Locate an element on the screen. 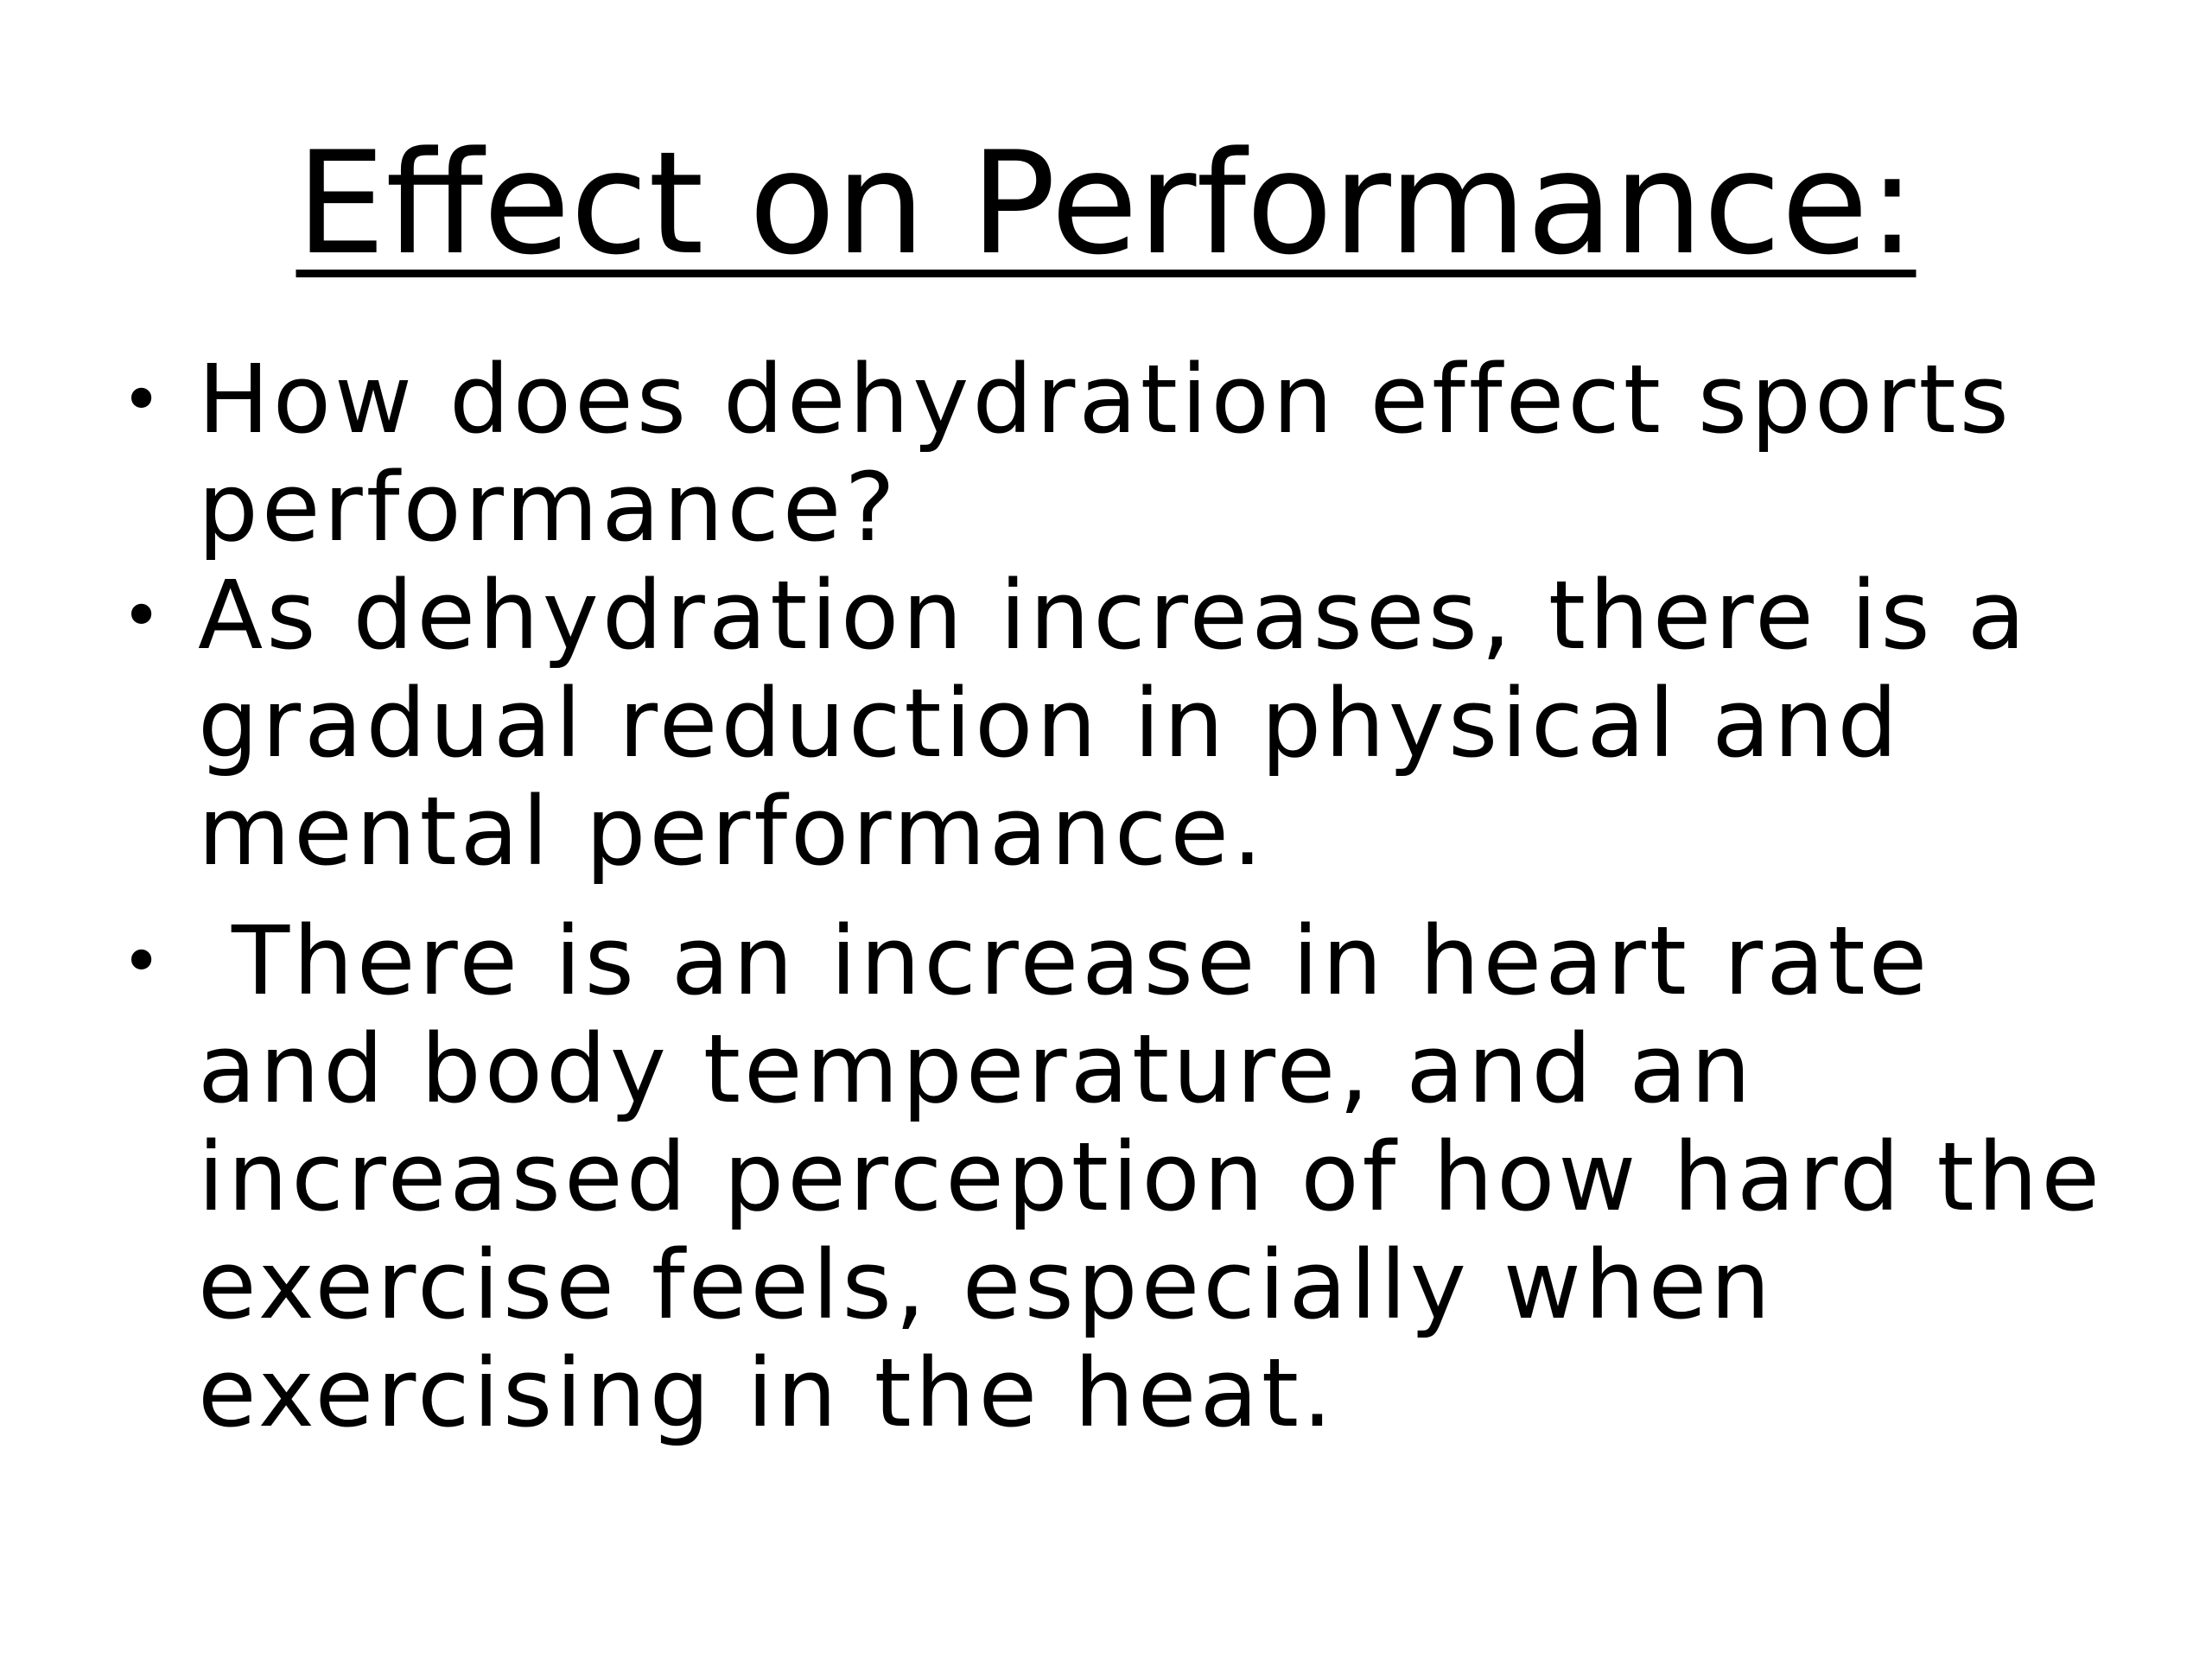 This screenshot has width=2212, height=1659. slide-title: Effect on Performance: is located at coordinates (1106, 203).